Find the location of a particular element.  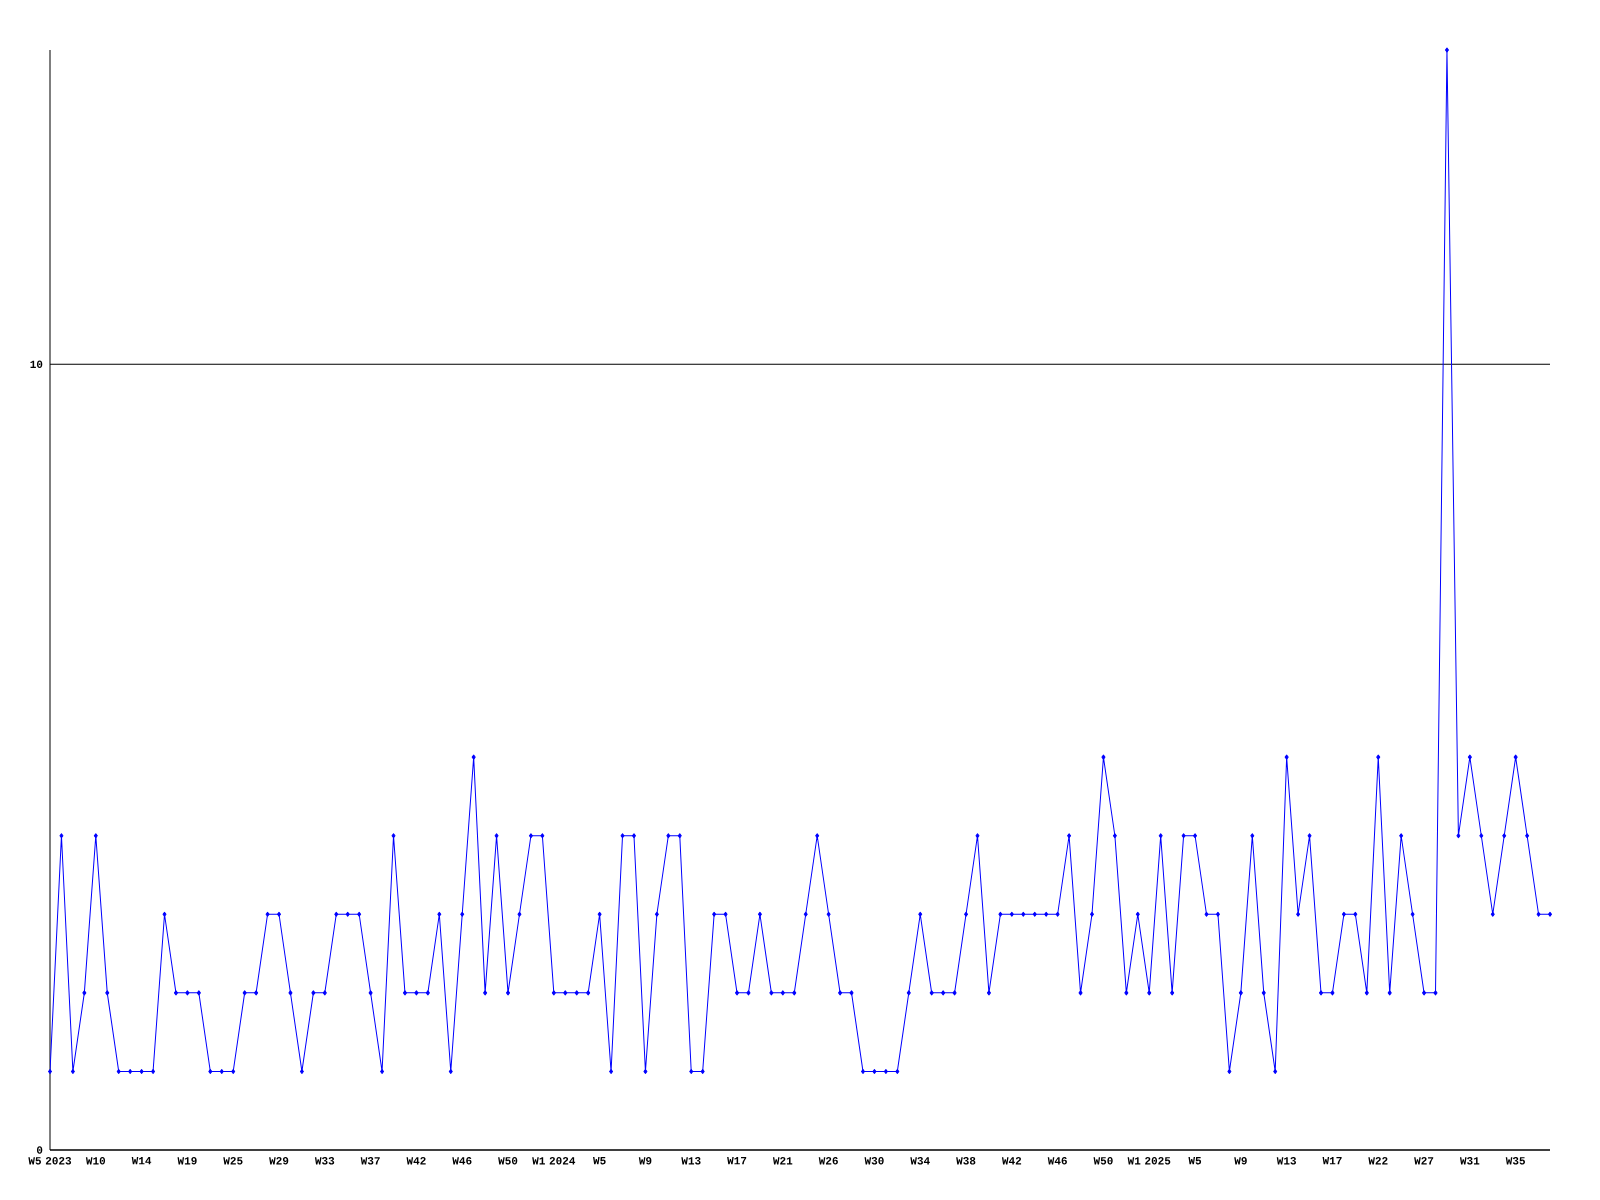

y-tick-label: 10 is located at coordinates (36, 364).